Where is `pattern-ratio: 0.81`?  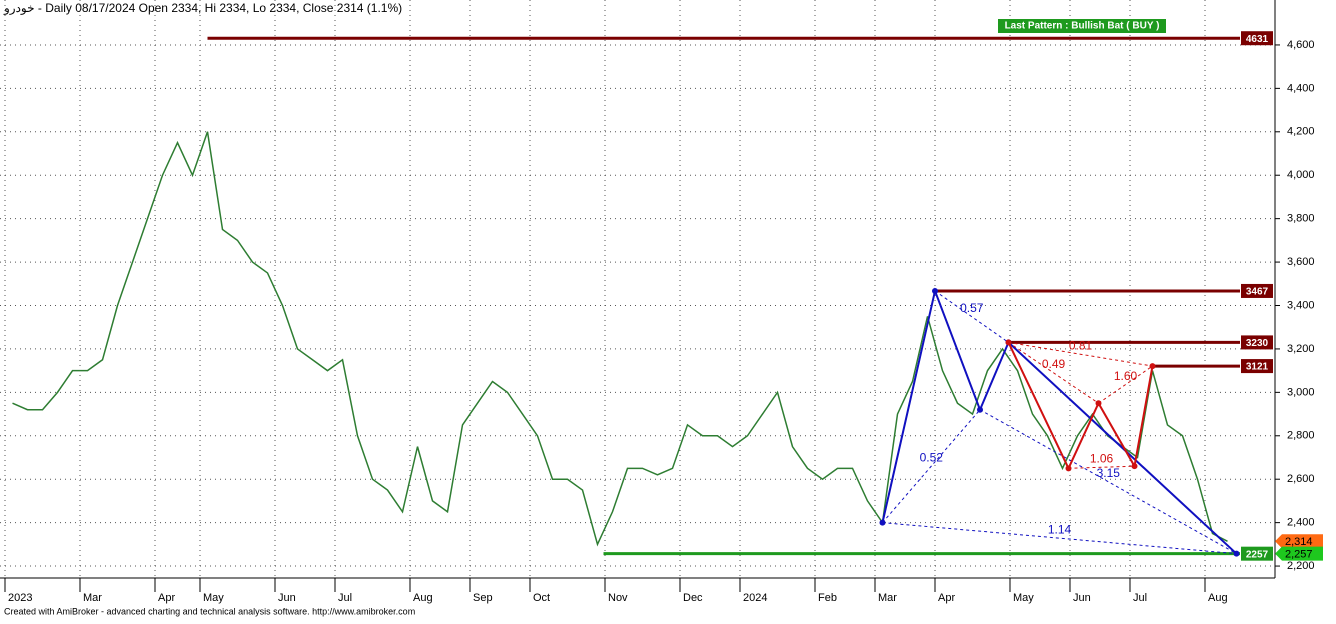
pattern-ratio: 0.81 is located at coordinates (1081, 345).